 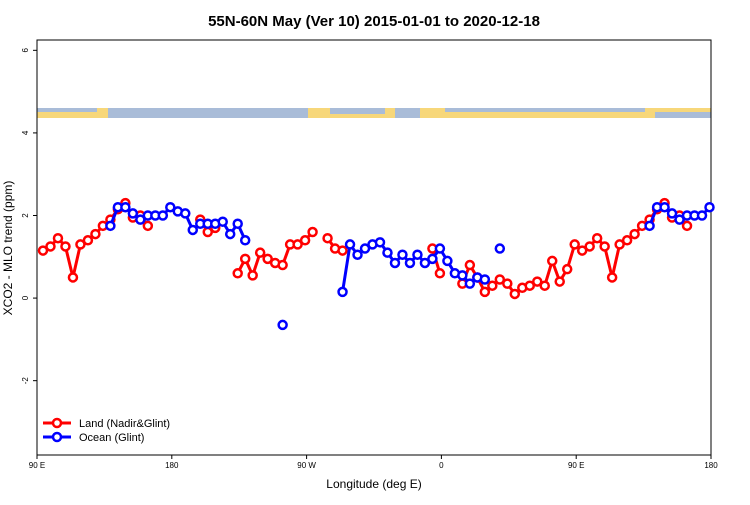 What do you see at coordinates (8, 248) in the screenshot?
I see `y-axis-label: XCO2 - MLO trend (ppm)` at bounding box center [8, 248].